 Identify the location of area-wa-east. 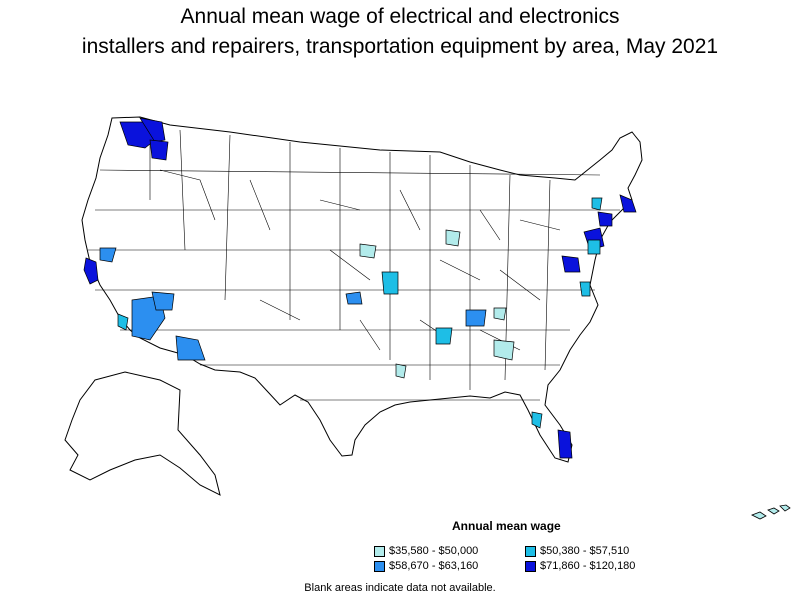
(159, 150).